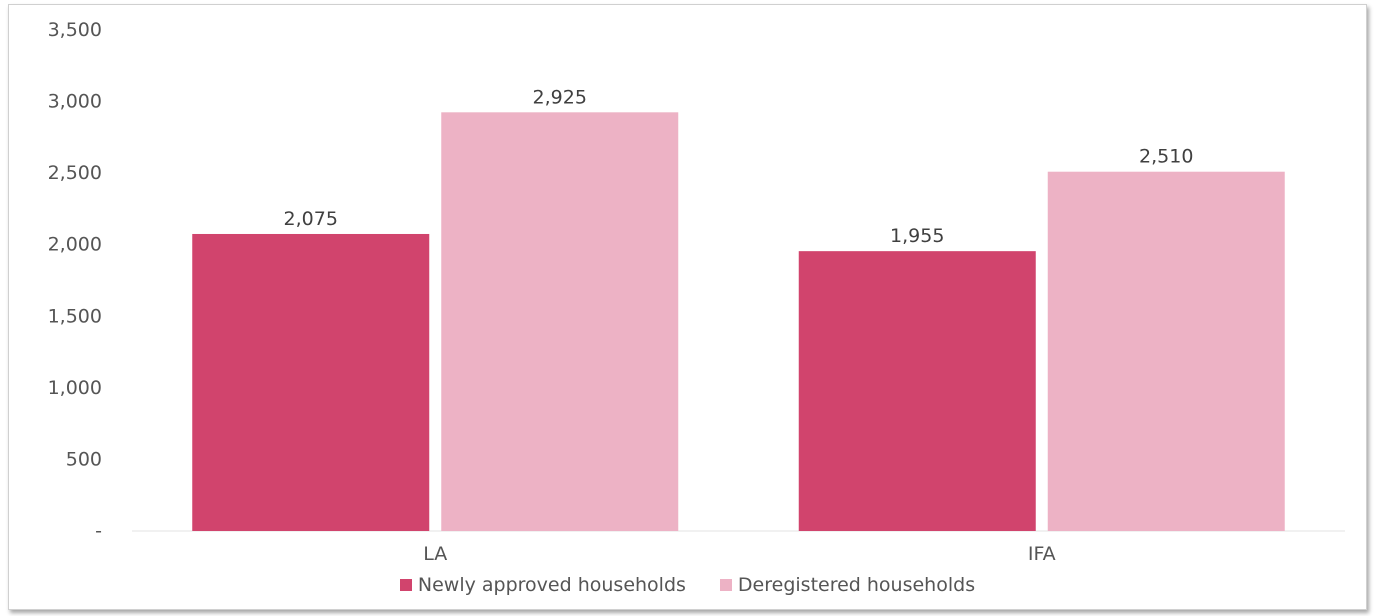  I want to click on legend-swatch-deregistered, so click(725, 585).